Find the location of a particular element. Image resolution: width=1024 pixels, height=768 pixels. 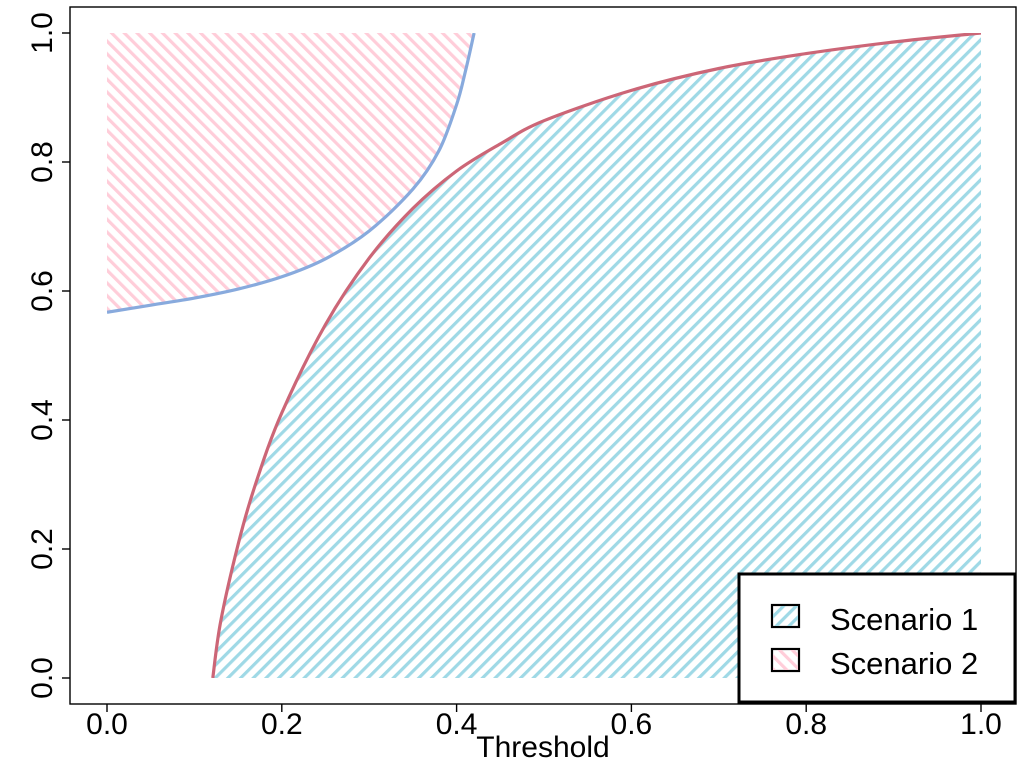

y-tick-label: 1.0 is located at coordinates (42, 33).